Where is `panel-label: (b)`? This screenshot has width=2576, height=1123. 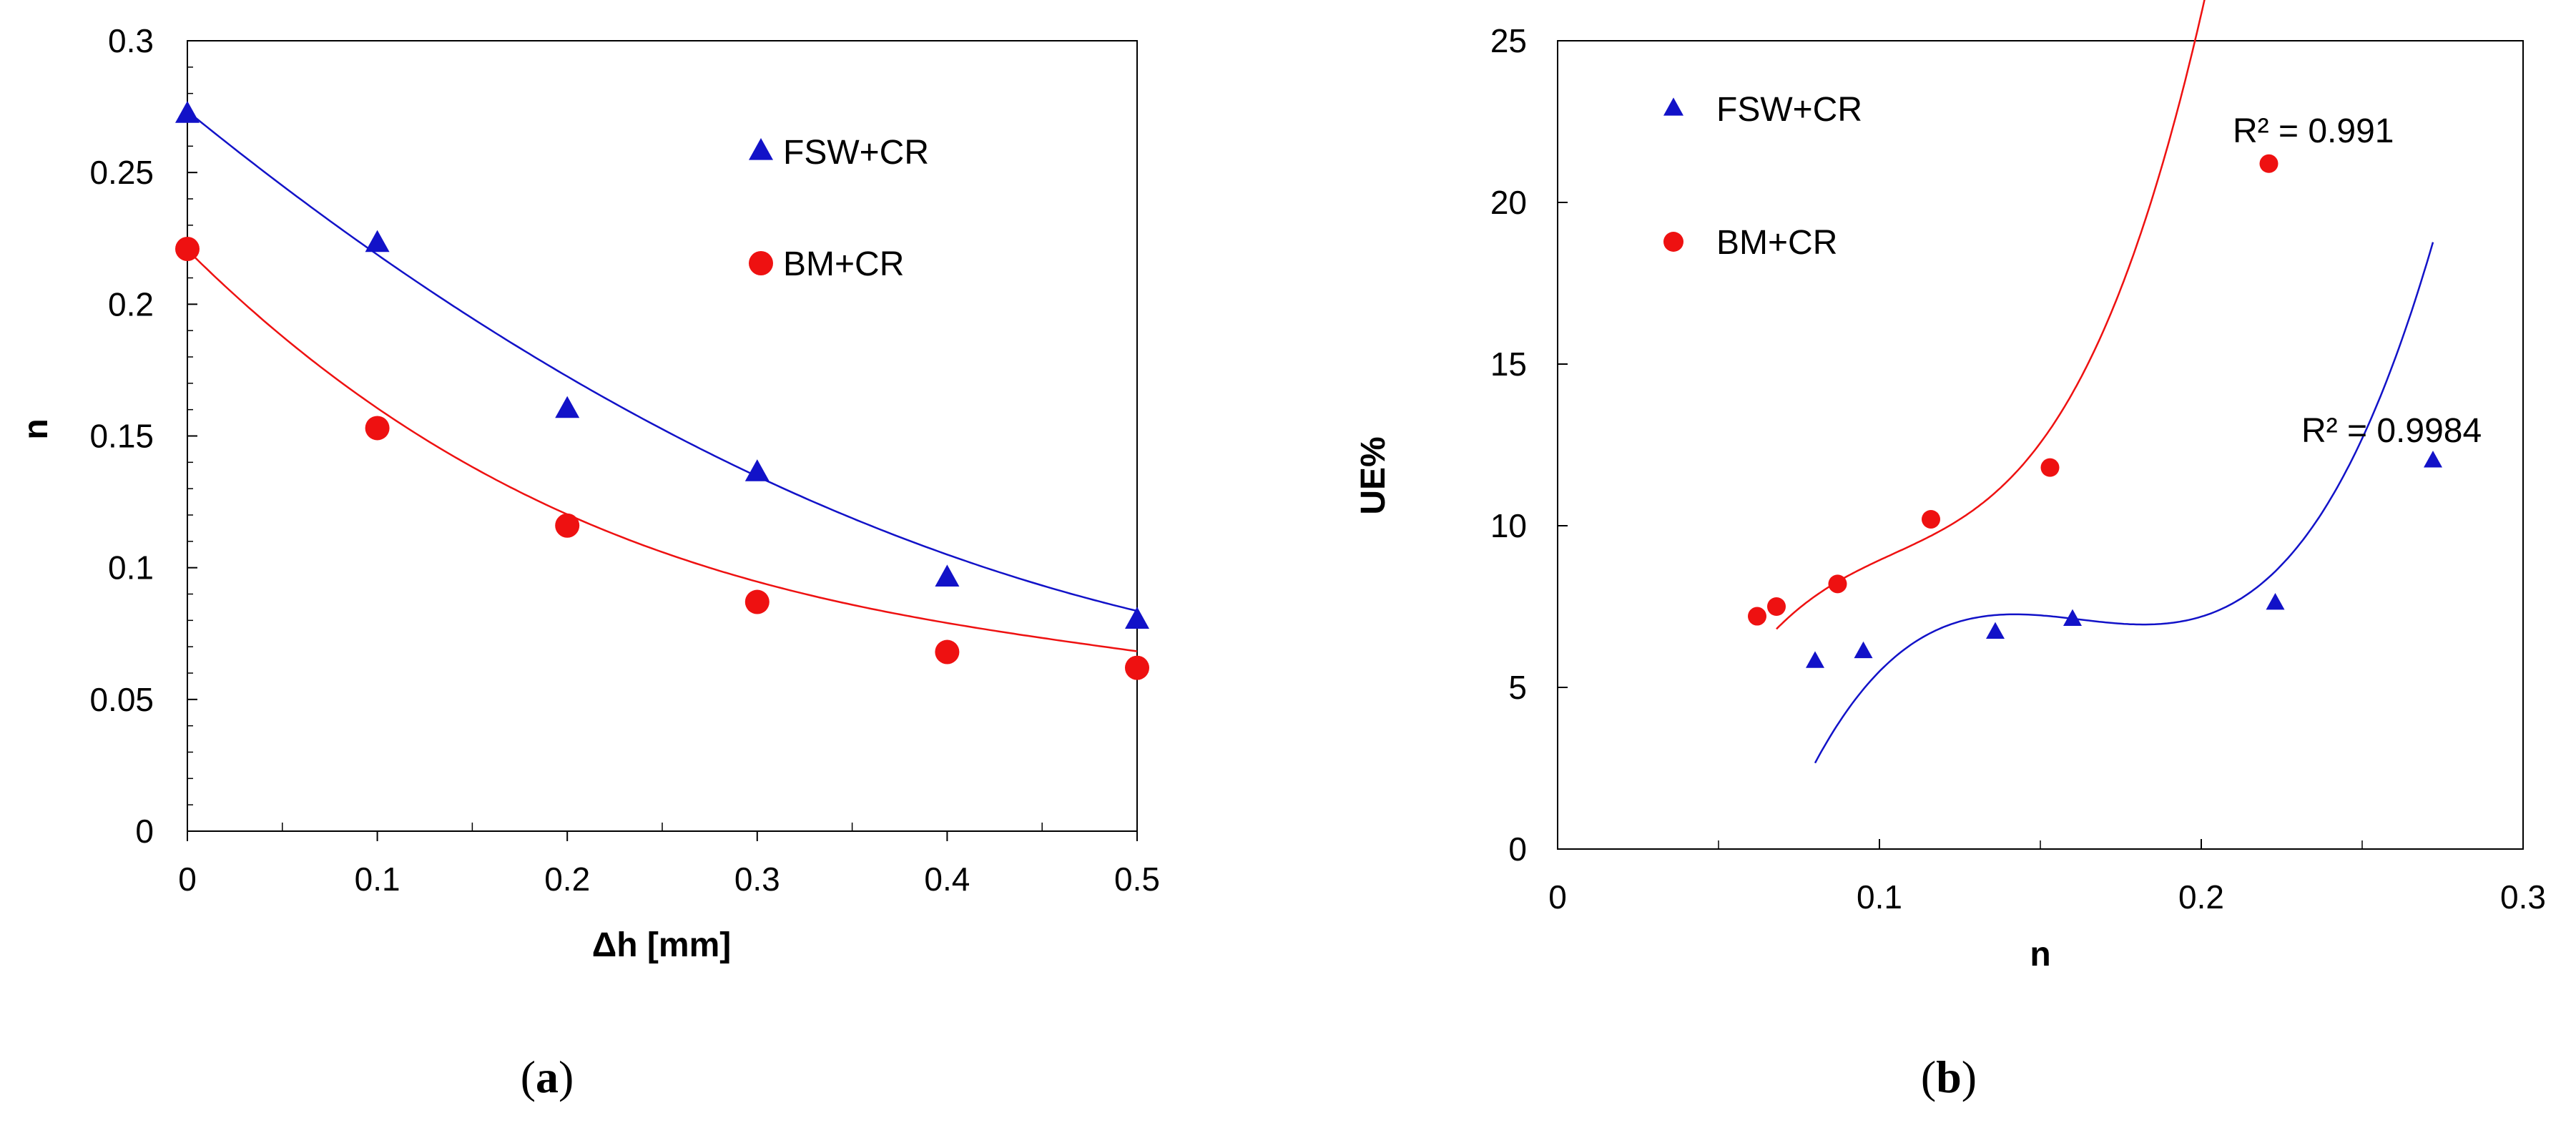 panel-label: (b) is located at coordinates (1949, 1076).